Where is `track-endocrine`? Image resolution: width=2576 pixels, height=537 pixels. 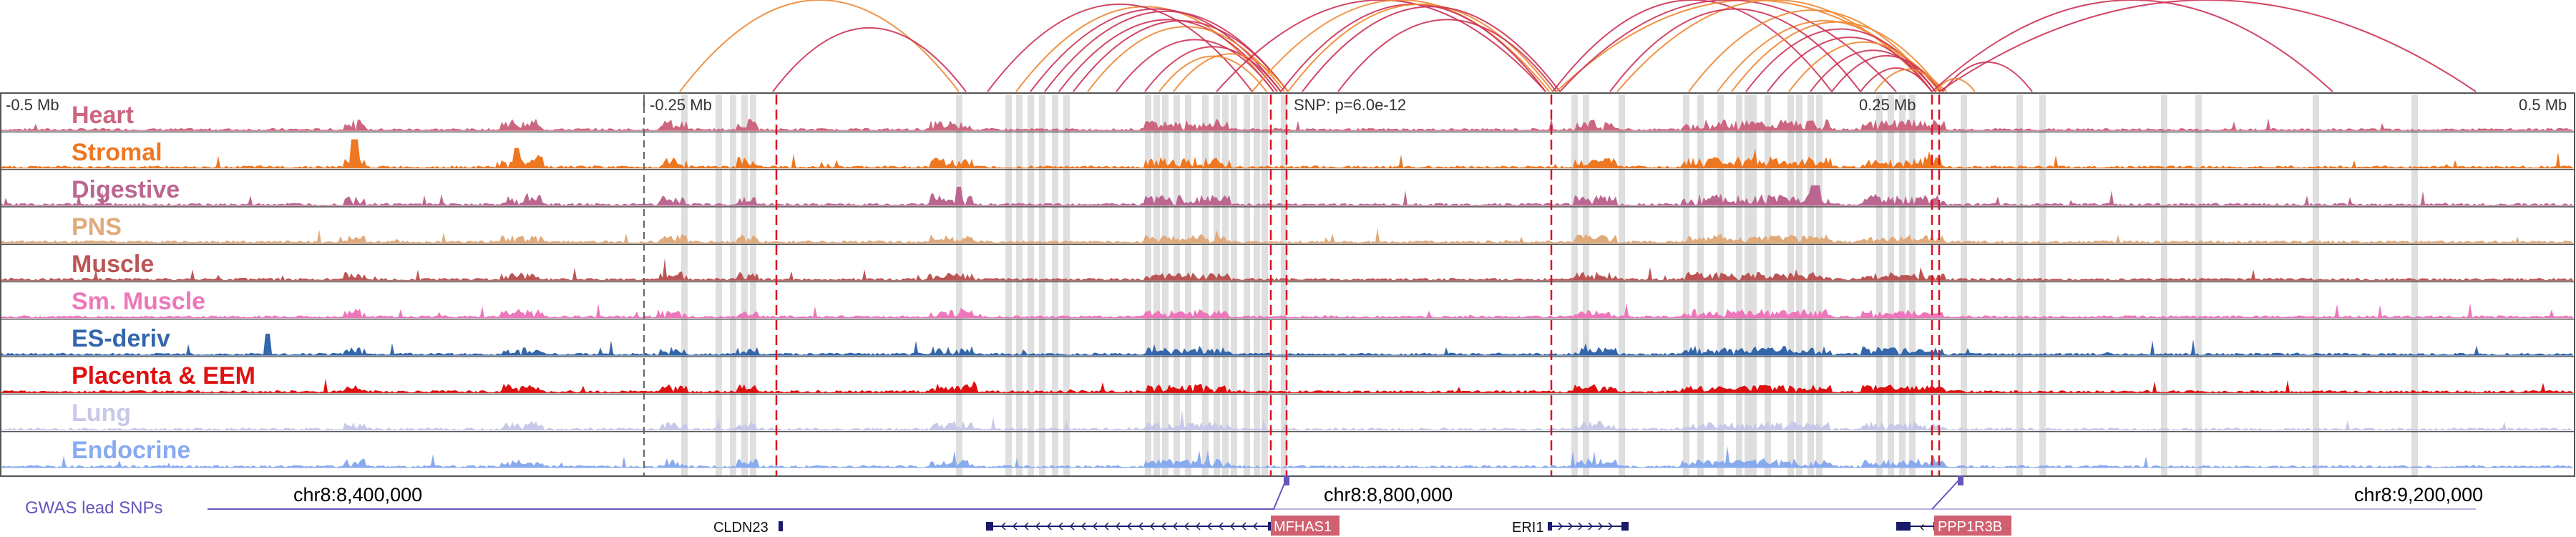
track-endocrine is located at coordinates (1288, 449).